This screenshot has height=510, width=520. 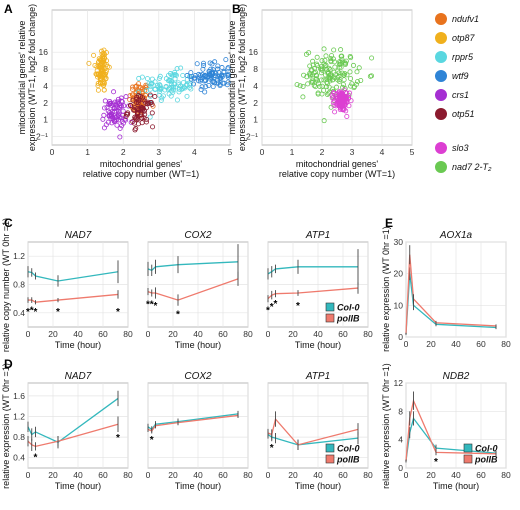 What do you see at coordinates (406, 344) in the screenshot?
I see `panel-e-aox1a-xtick-label: 0` at bounding box center [406, 344].